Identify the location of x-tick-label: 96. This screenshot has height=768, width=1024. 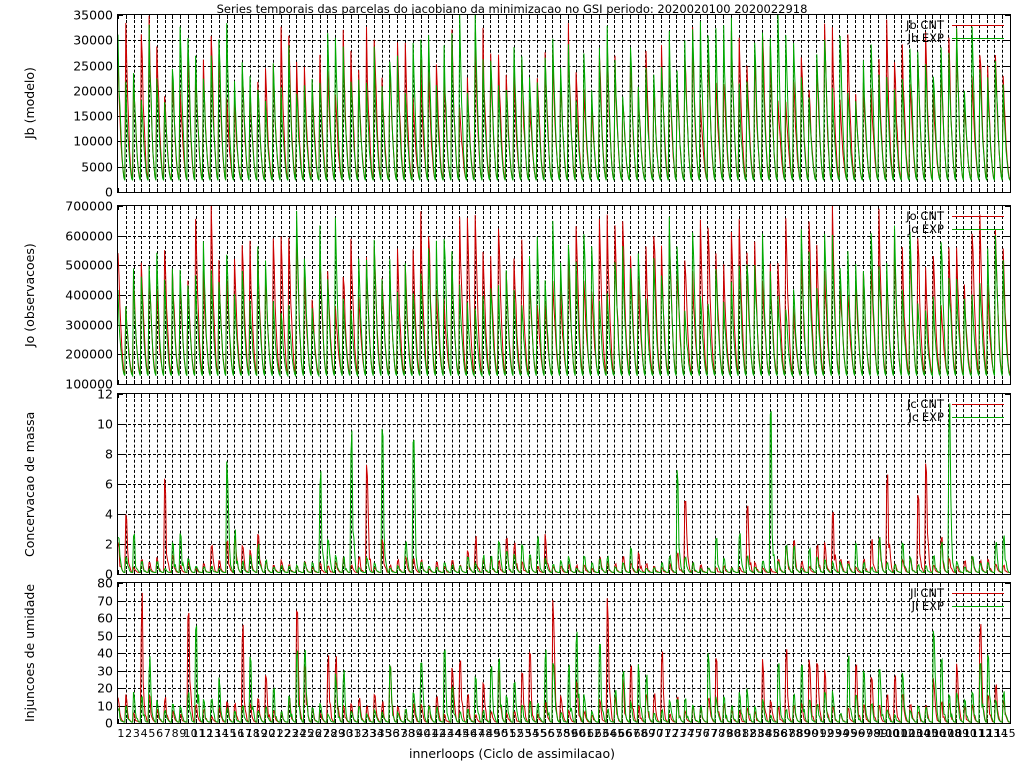
(857, 733).